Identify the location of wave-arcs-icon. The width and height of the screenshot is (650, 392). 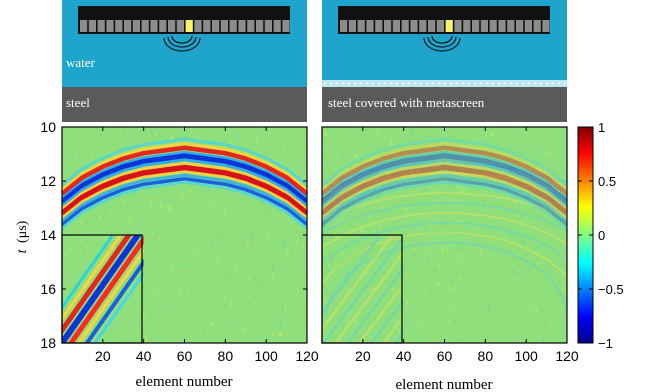
(182, 43).